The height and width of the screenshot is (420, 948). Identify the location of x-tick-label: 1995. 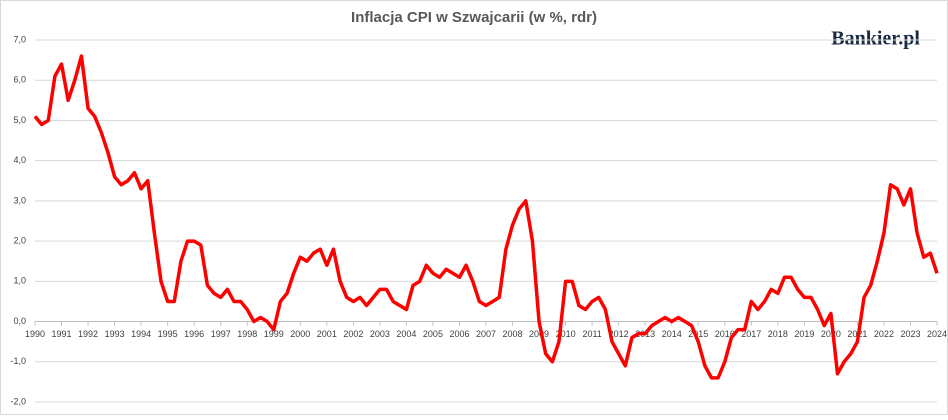
(168, 334).